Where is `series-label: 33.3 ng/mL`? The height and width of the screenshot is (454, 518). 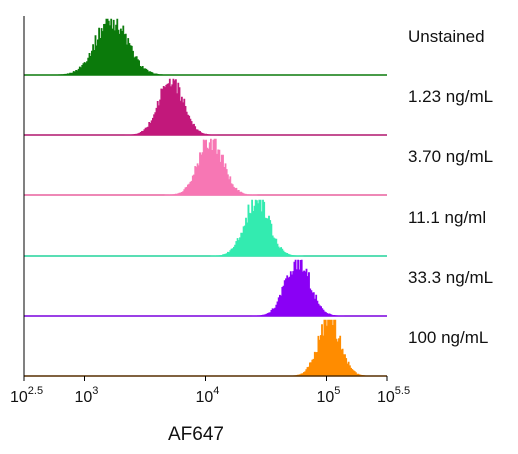 series-label: 33.3 ng/mL is located at coordinates (451, 277).